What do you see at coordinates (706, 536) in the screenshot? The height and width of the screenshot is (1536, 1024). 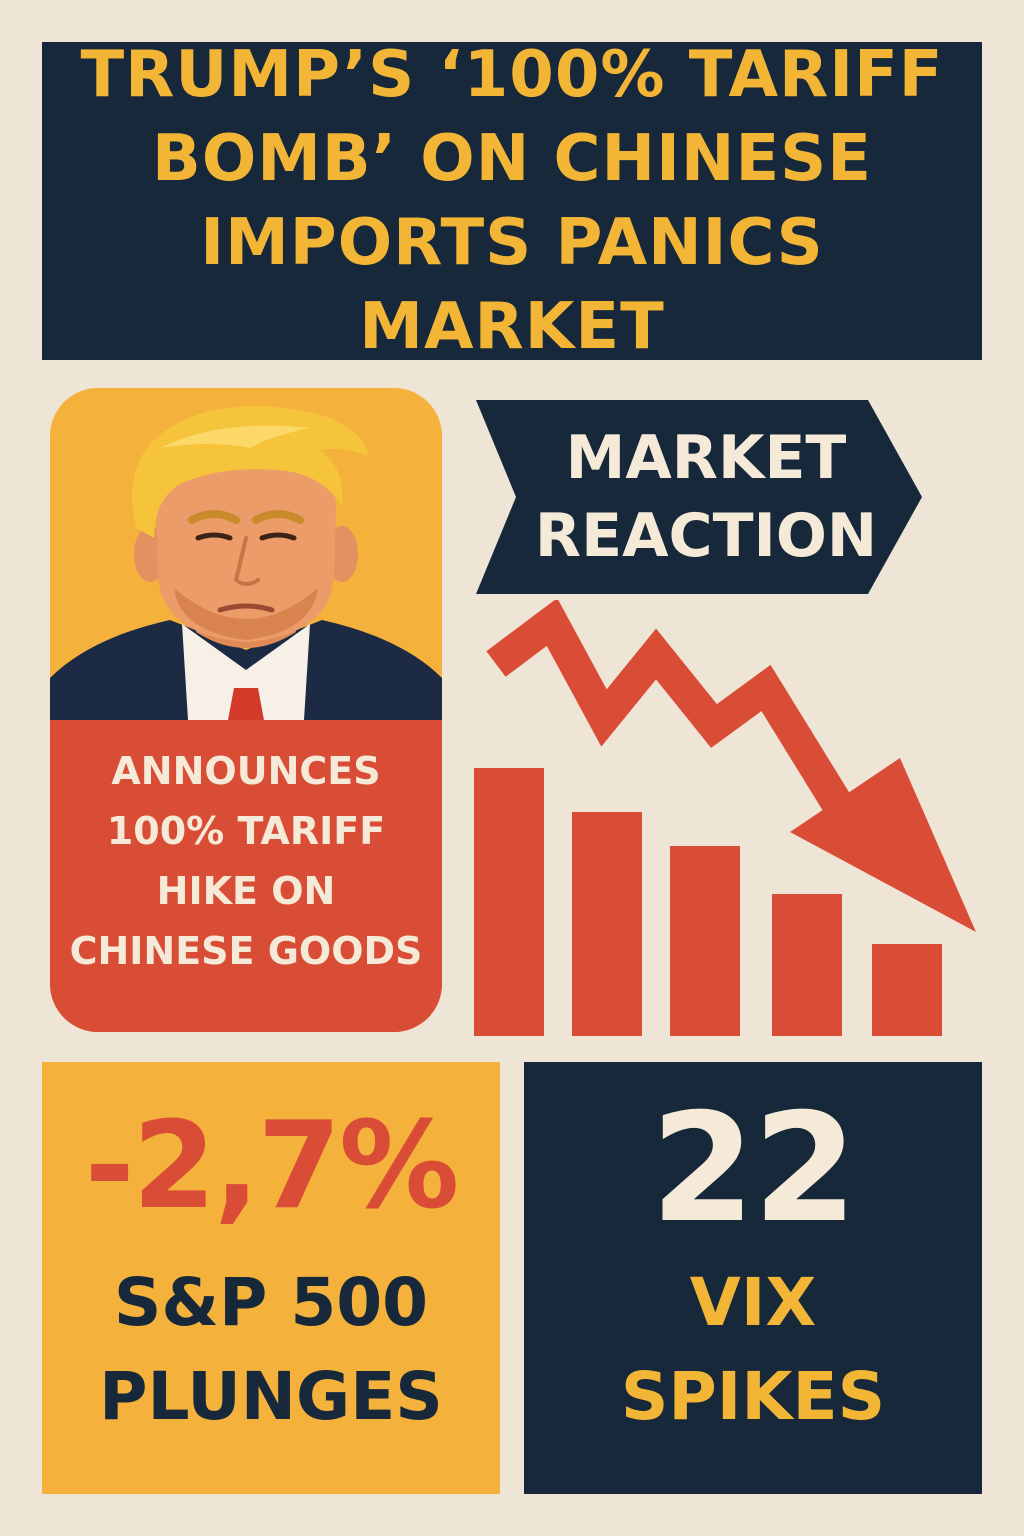 I see `reaction-line-2: REACTION` at bounding box center [706, 536].